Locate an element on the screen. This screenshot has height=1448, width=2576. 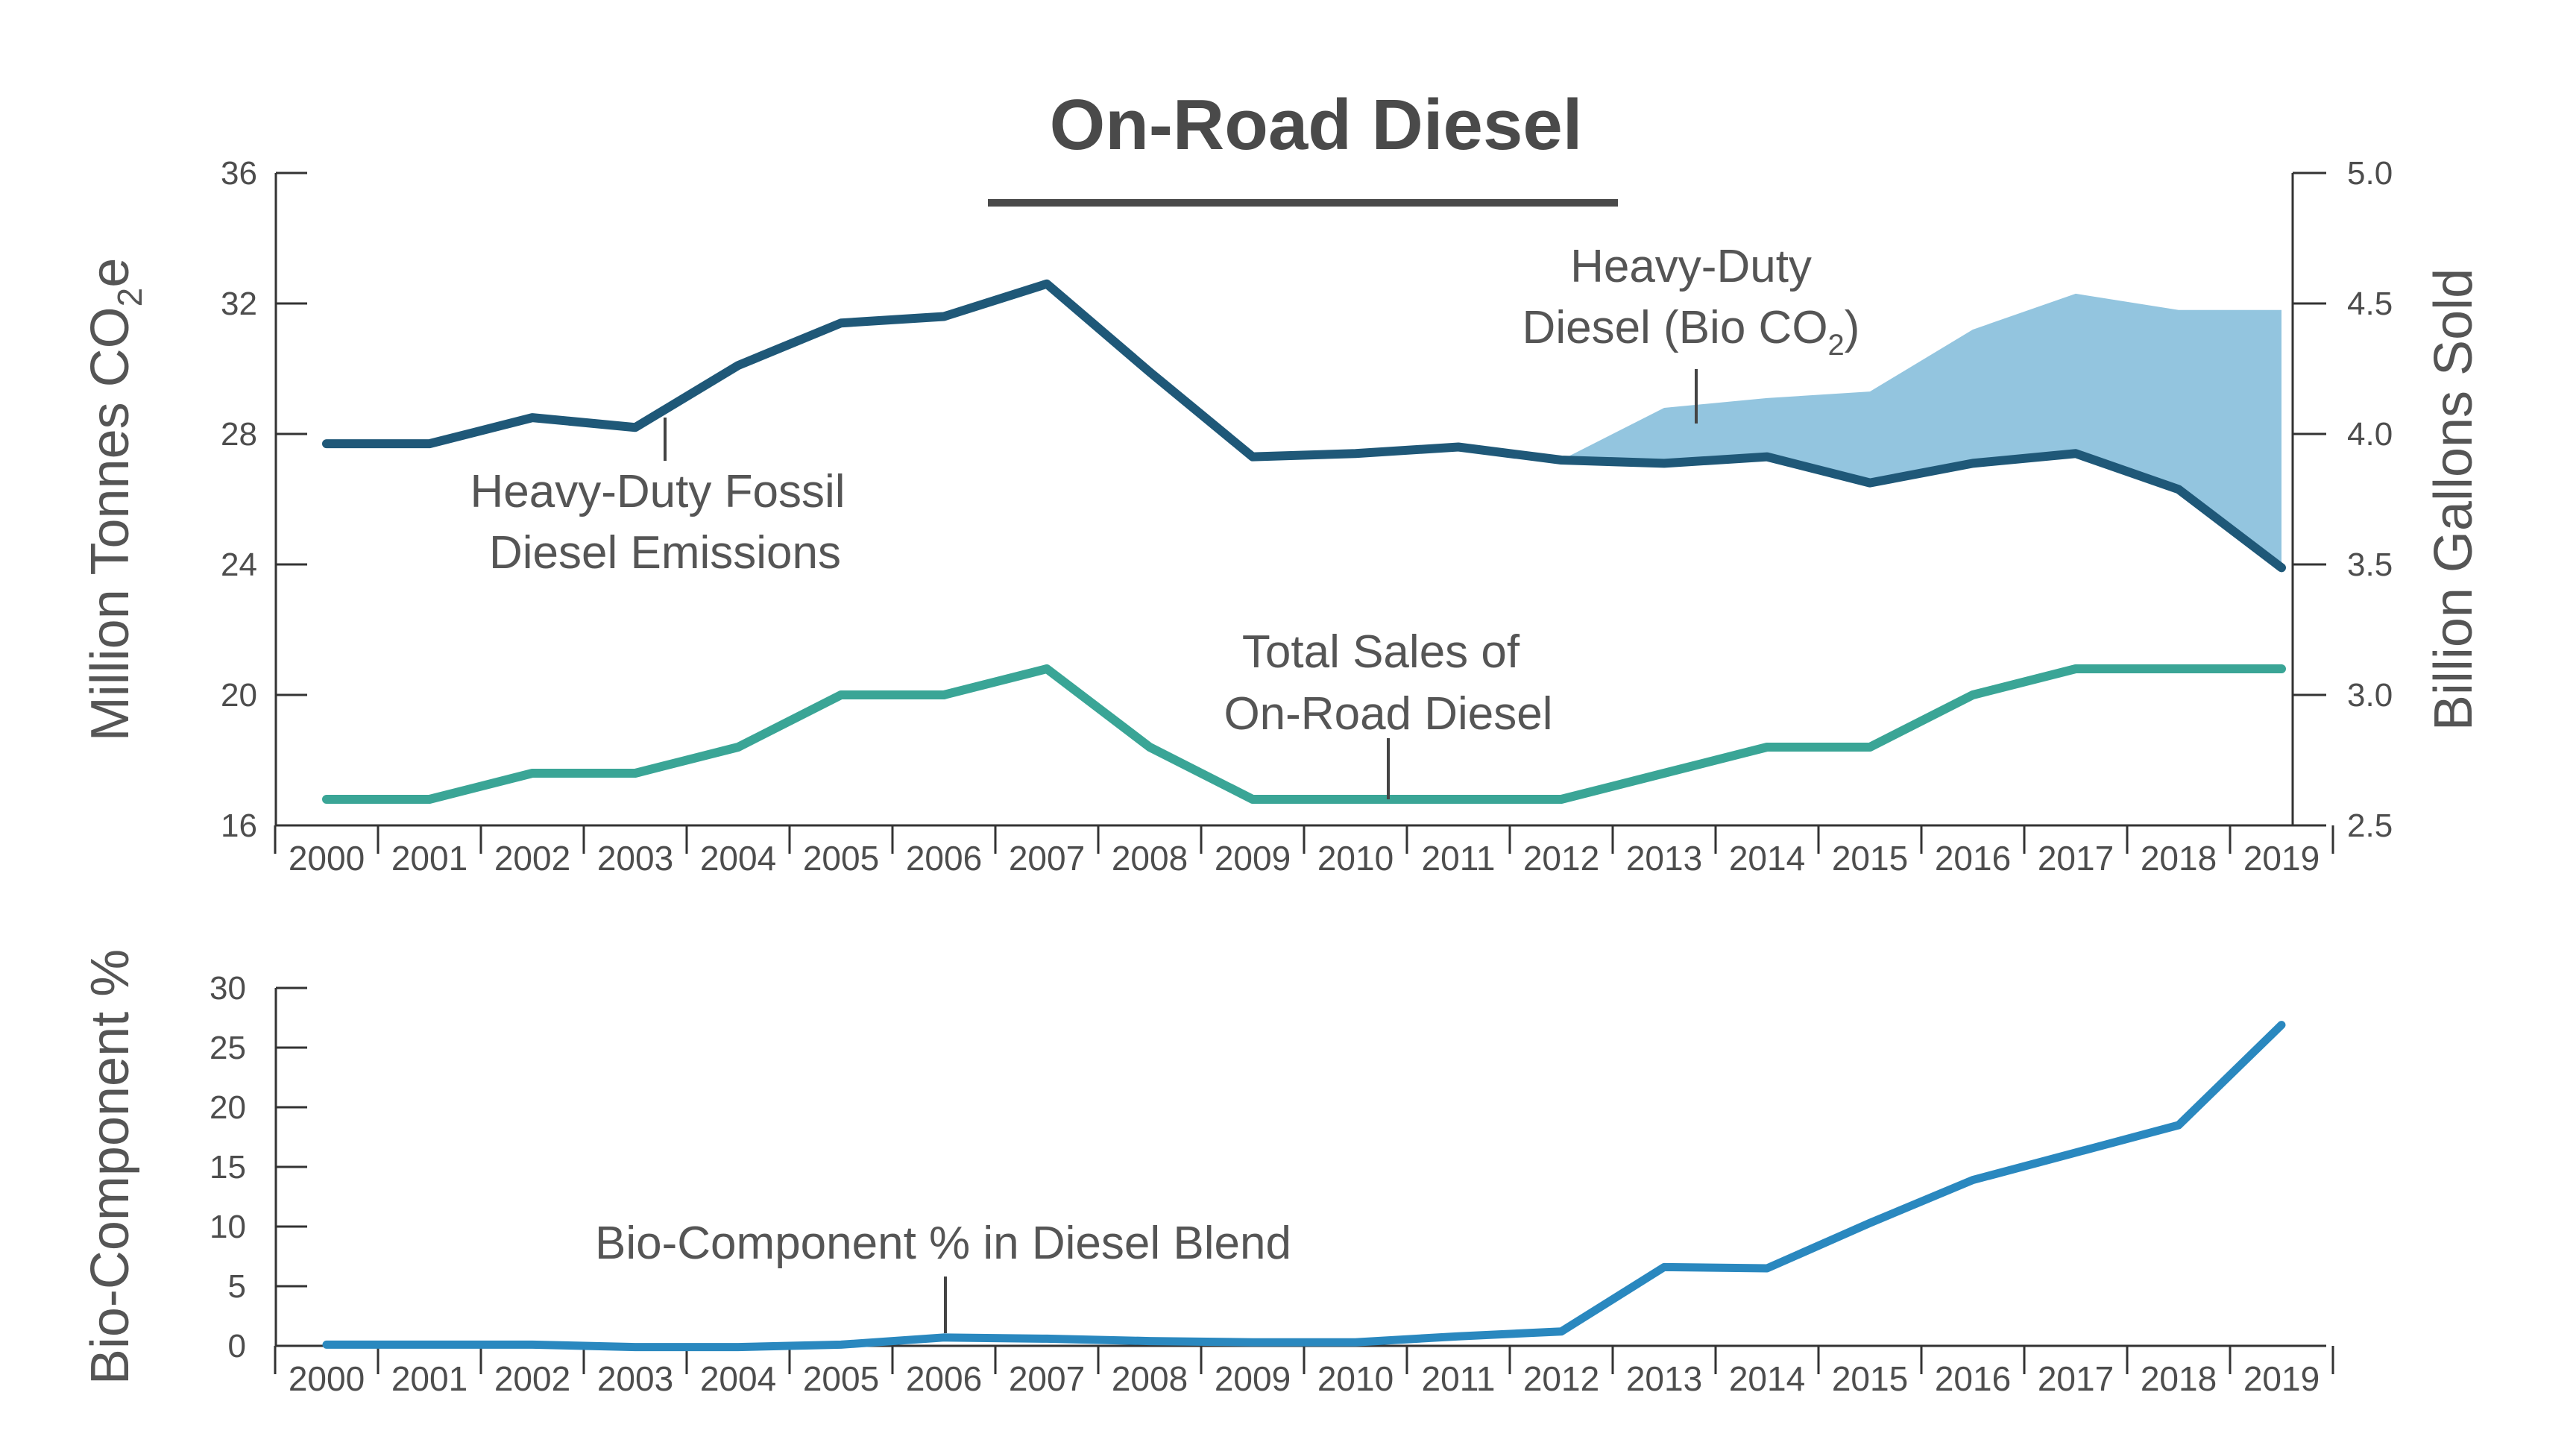
bottom-y-tick-label: 15 is located at coordinates (228, 1167).